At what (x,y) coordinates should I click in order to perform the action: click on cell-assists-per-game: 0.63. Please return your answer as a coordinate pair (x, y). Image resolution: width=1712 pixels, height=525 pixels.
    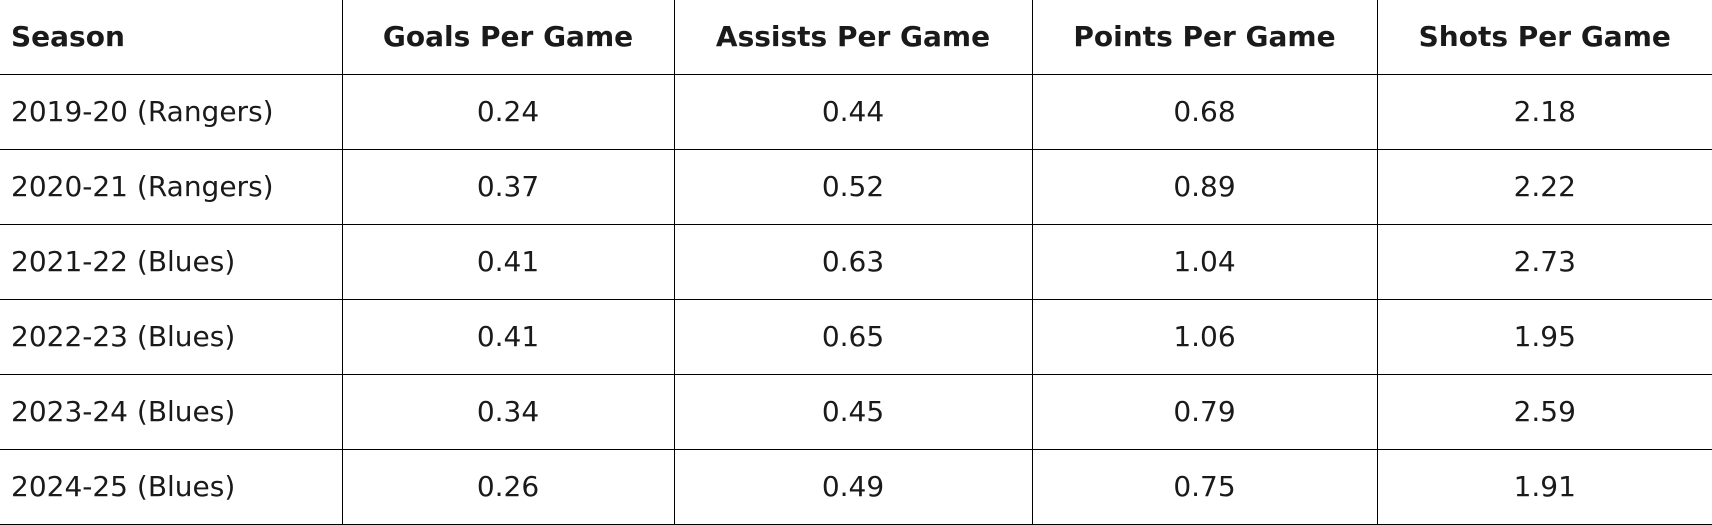
    Looking at the image, I should click on (853, 262).